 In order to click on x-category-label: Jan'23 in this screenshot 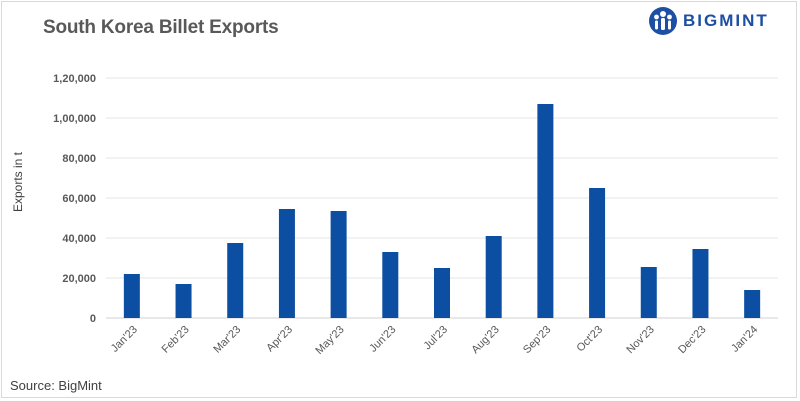, I will do `click(124, 339)`.